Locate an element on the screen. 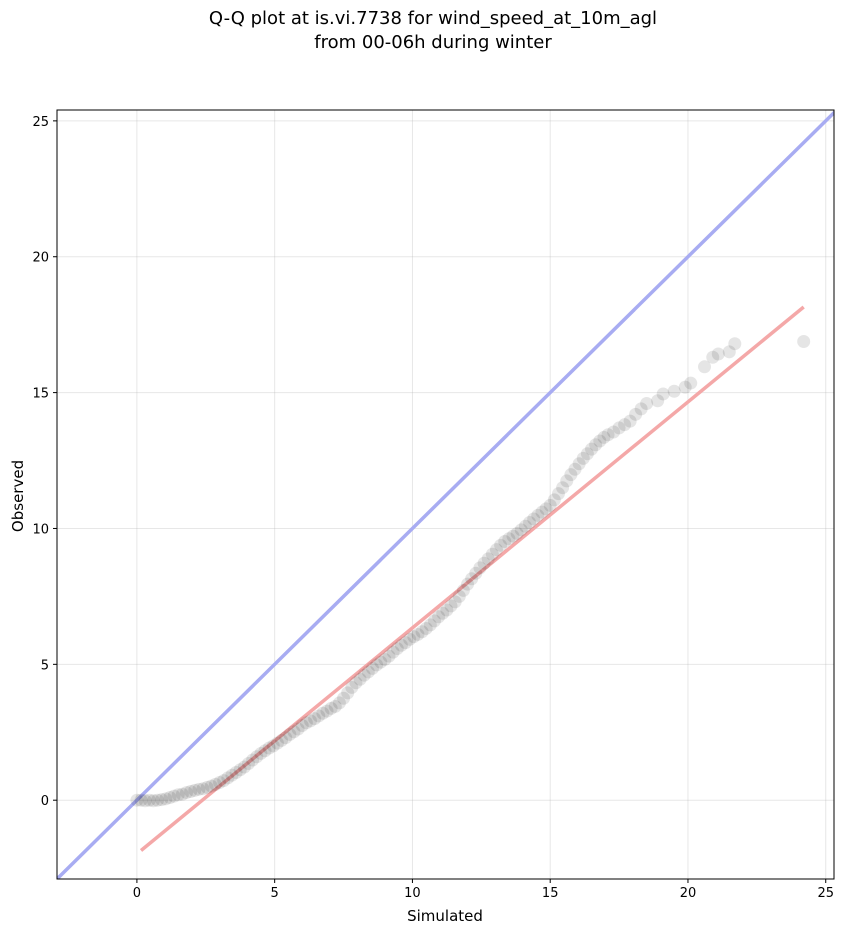  x-tick-label: 0 is located at coordinates (137, 893).